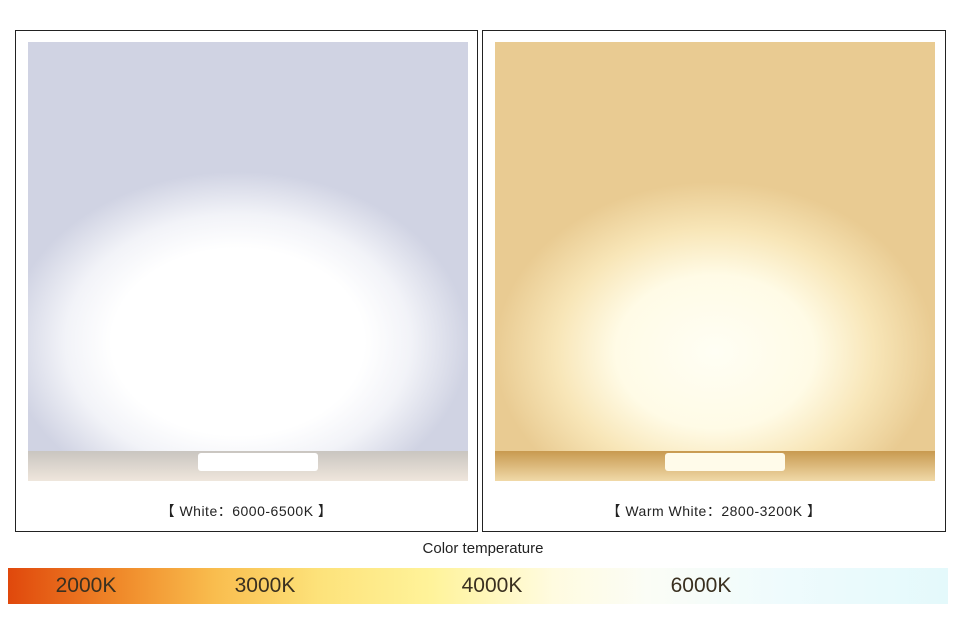 This screenshot has width=960, height=620. I want to click on scale-label: 2000K, so click(86, 585).